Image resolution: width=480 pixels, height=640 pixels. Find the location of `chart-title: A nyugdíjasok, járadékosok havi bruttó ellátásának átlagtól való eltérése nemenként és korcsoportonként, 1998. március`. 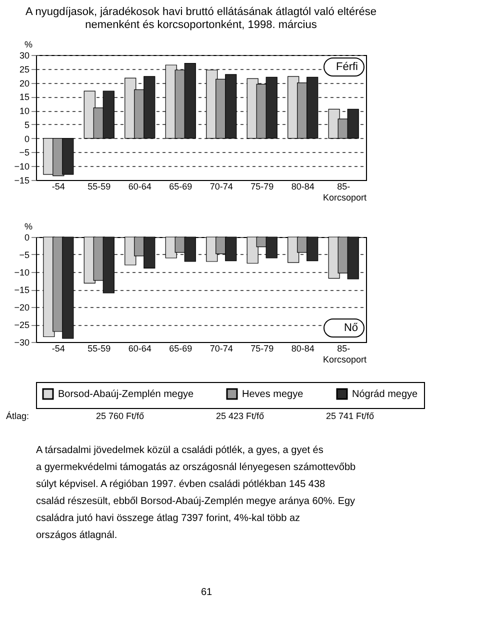

chart-title: A nyugdíjasok, járadékosok havi bruttó ellátásának átlagtól való eltérése nemenként és korcsoportonként, 1998. március is located at coordinates (201, 18).